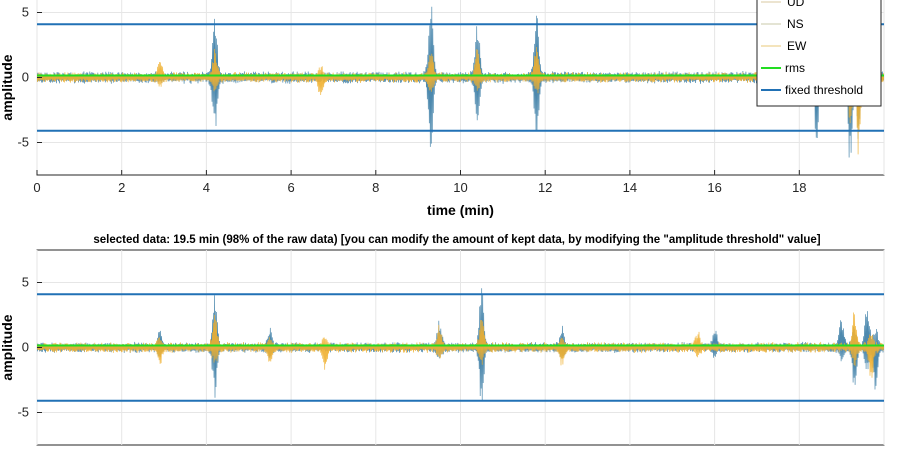 This screenshot has height=450, width=900. I want to click on x-tick-label: 10, so click(460, 187).